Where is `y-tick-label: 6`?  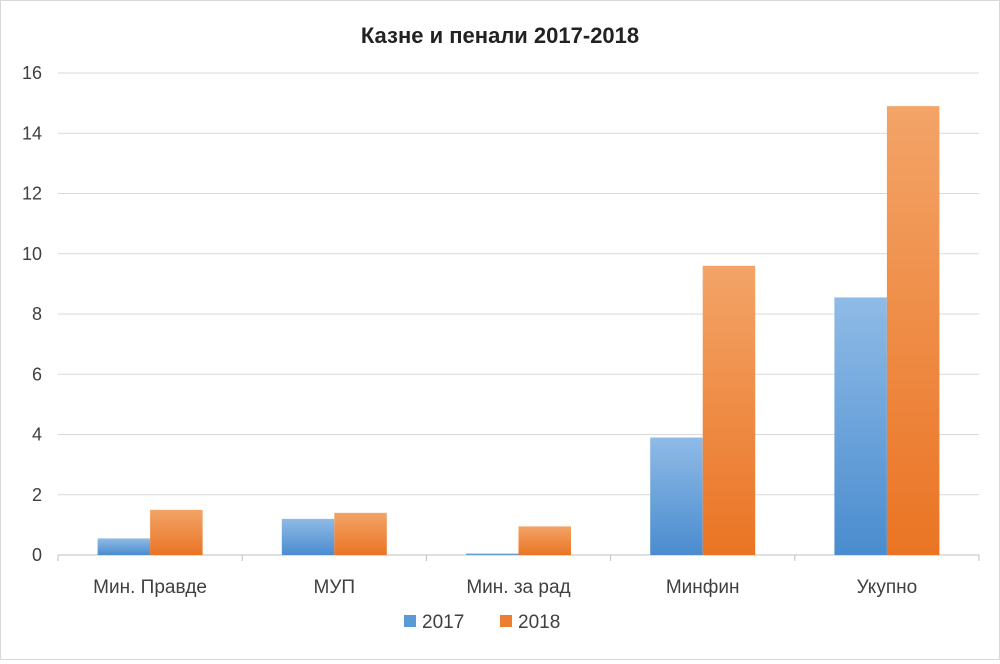 y-tick-label: 6 is located at coordinates (37, 374).